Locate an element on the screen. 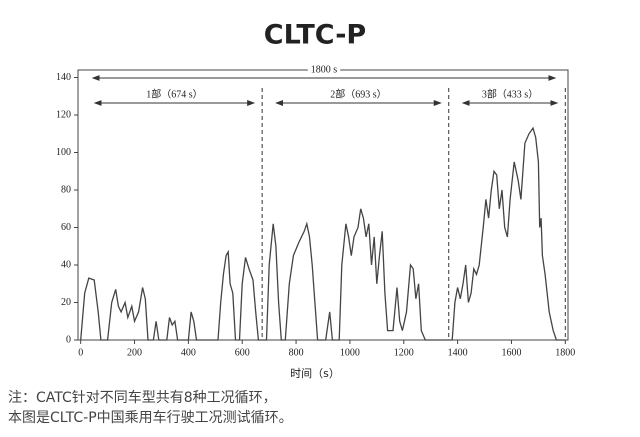  y-tick-label: 80 is located at coordinates (66, 189).